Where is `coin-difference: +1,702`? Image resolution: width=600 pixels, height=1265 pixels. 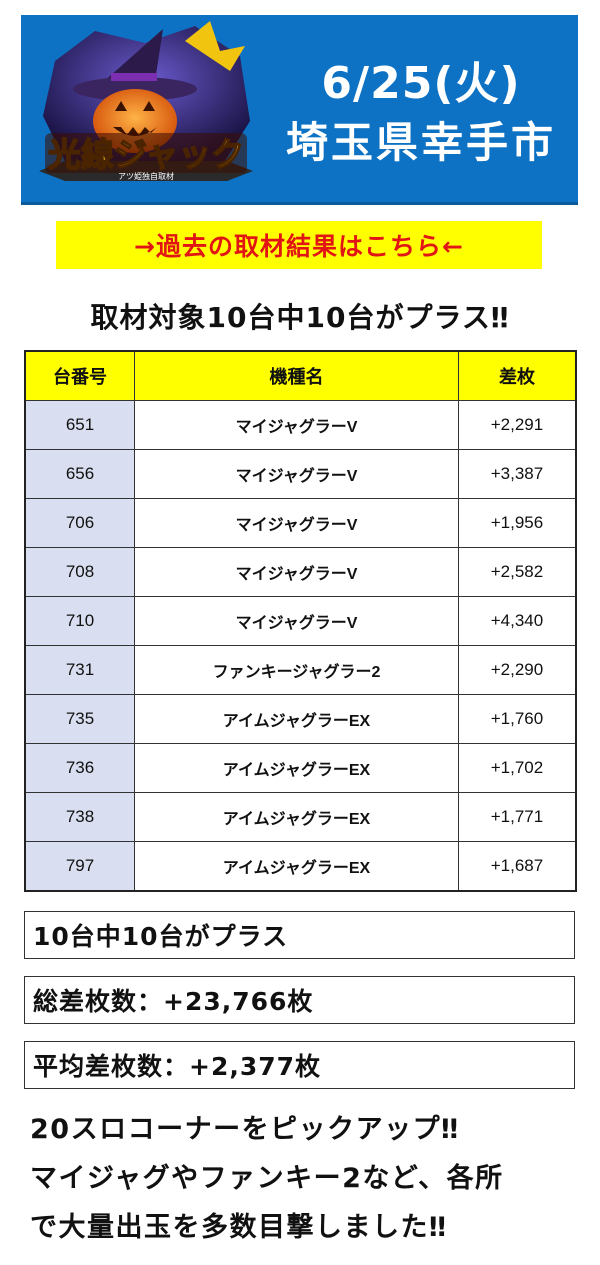
coin-difference: +1,702 is located at coordinates (517, 768).